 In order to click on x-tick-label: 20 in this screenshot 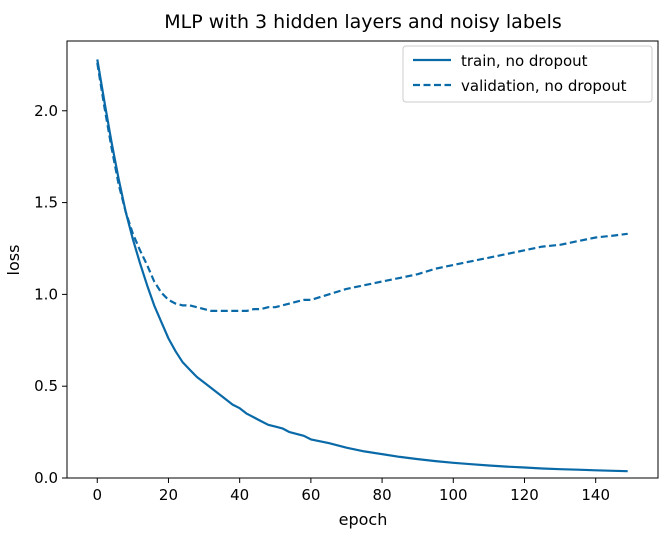, I will do `click(168, 495)`.